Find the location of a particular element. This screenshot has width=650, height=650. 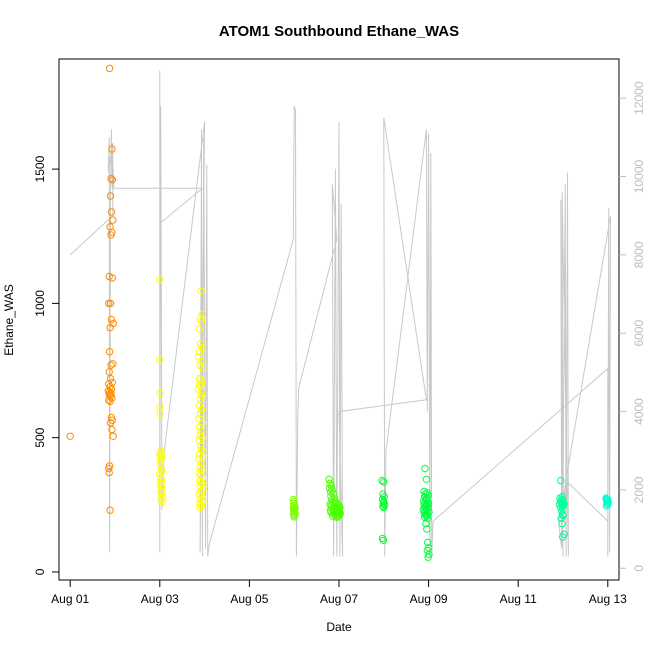

y-tick-label-right: 0 is located at coordinates (639, 568).